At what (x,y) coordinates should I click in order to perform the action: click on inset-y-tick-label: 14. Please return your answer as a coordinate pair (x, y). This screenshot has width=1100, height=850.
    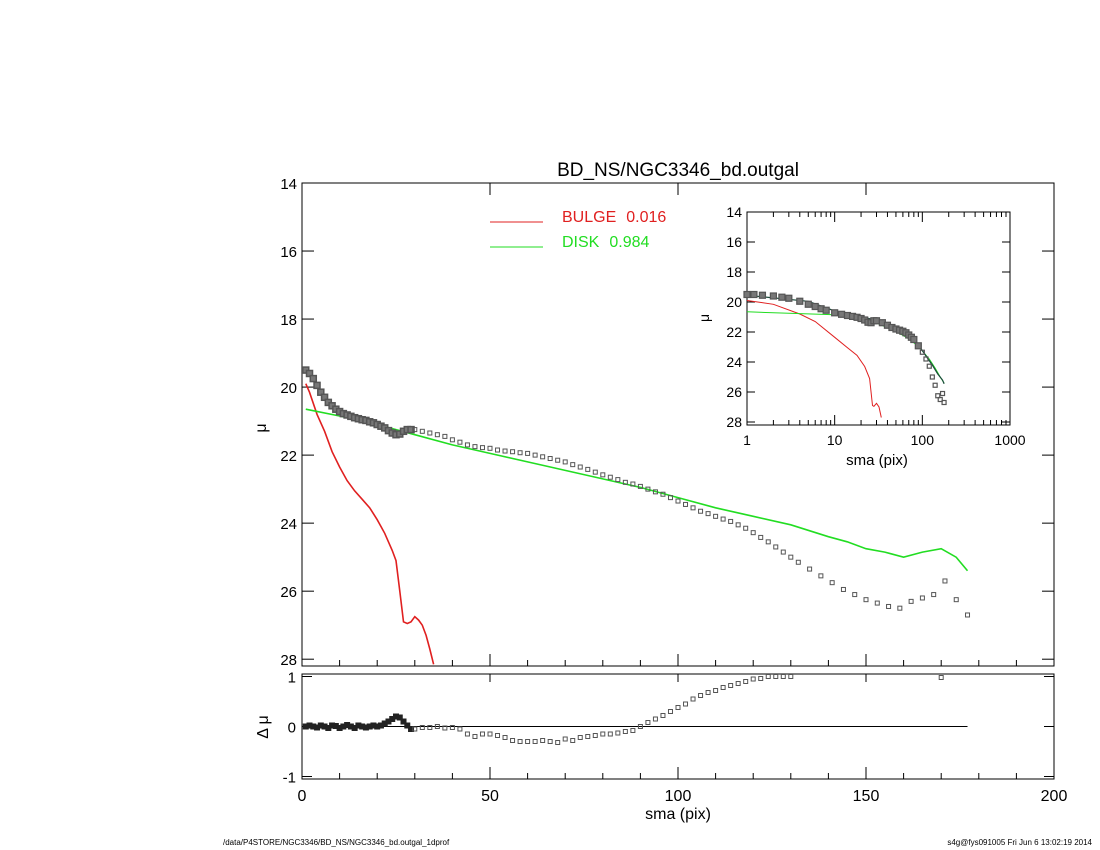
    Looking at the image, I should click on (734, 212).